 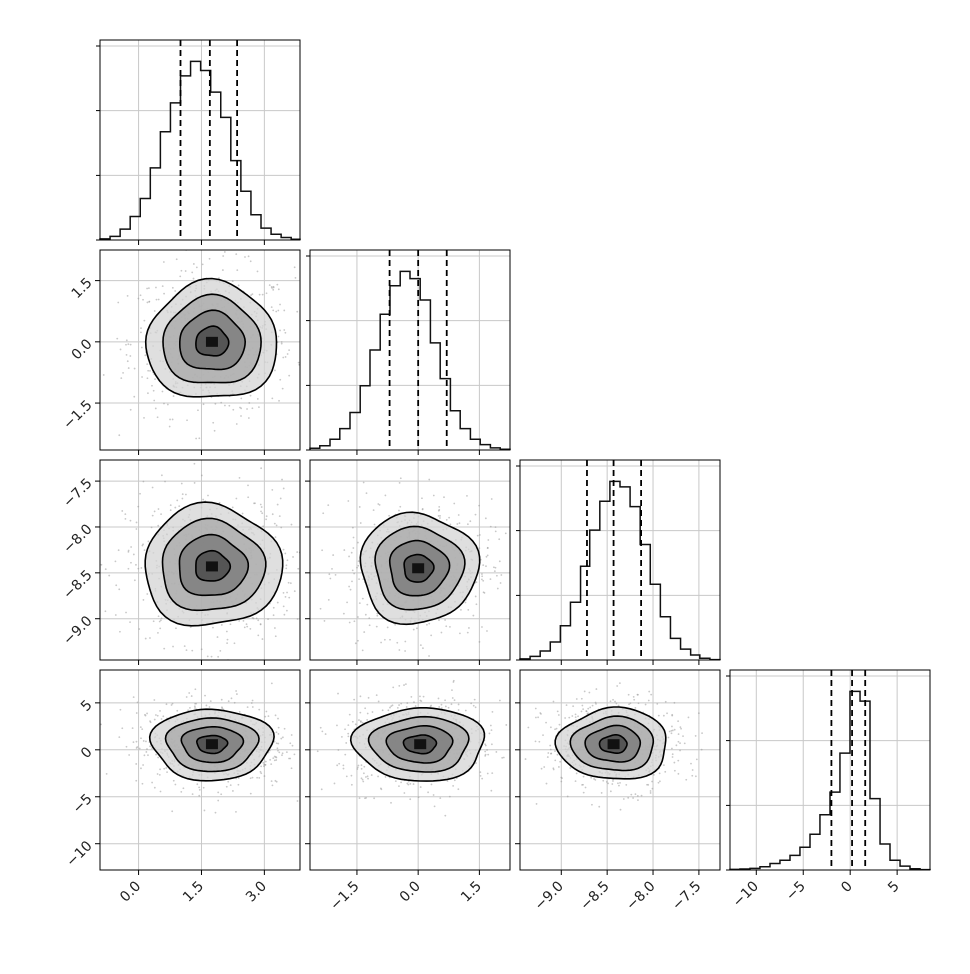 What do you see at coordinates (256, 891) in the screenshot?
I see `x-tick-label: 3.0` at bounding box center [256, 891].